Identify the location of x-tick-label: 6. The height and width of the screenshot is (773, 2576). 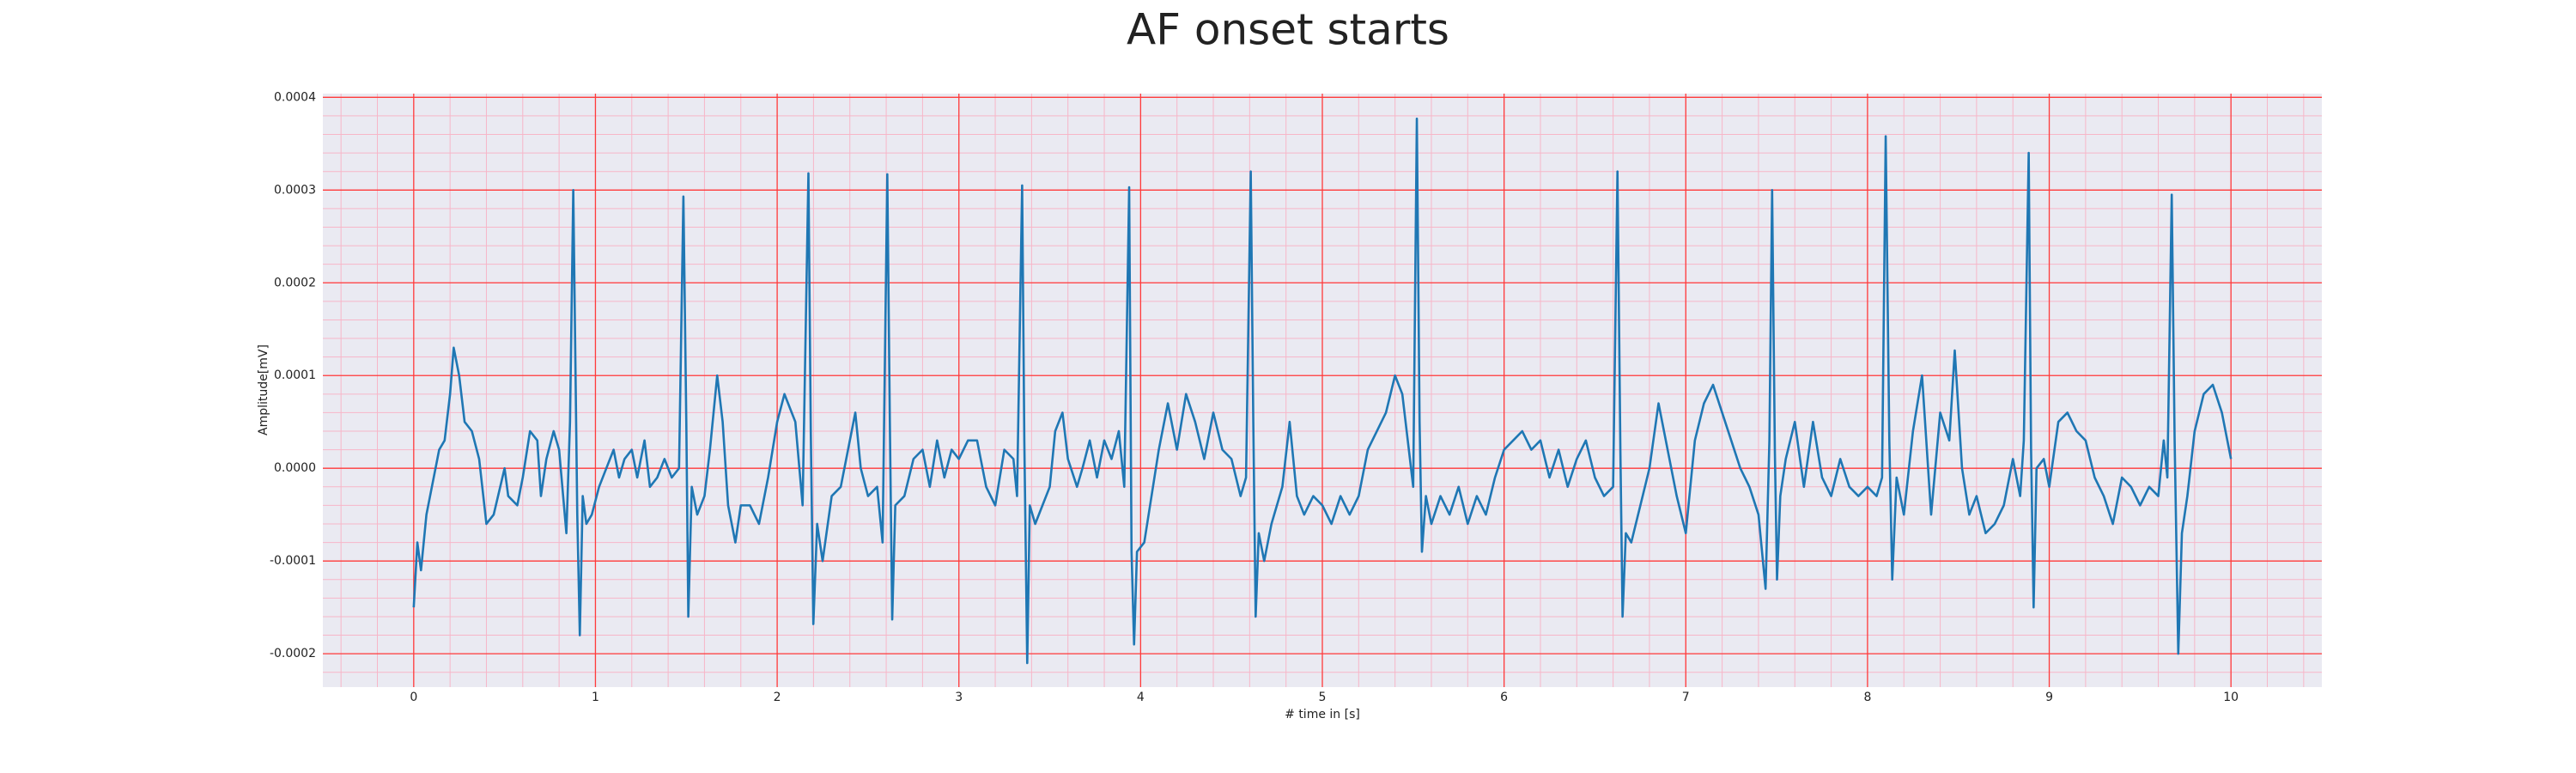
(1504, 697).